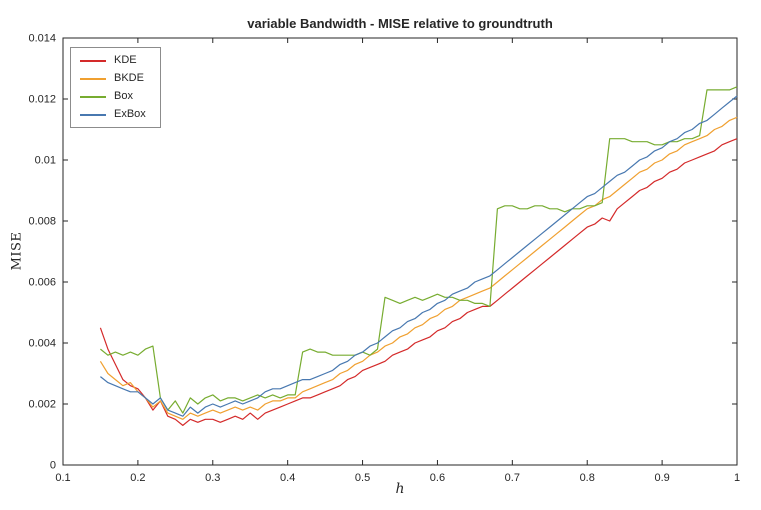 The image size is (761, 510). I want to click on y-axis-label: MISE, so click(17, 251).